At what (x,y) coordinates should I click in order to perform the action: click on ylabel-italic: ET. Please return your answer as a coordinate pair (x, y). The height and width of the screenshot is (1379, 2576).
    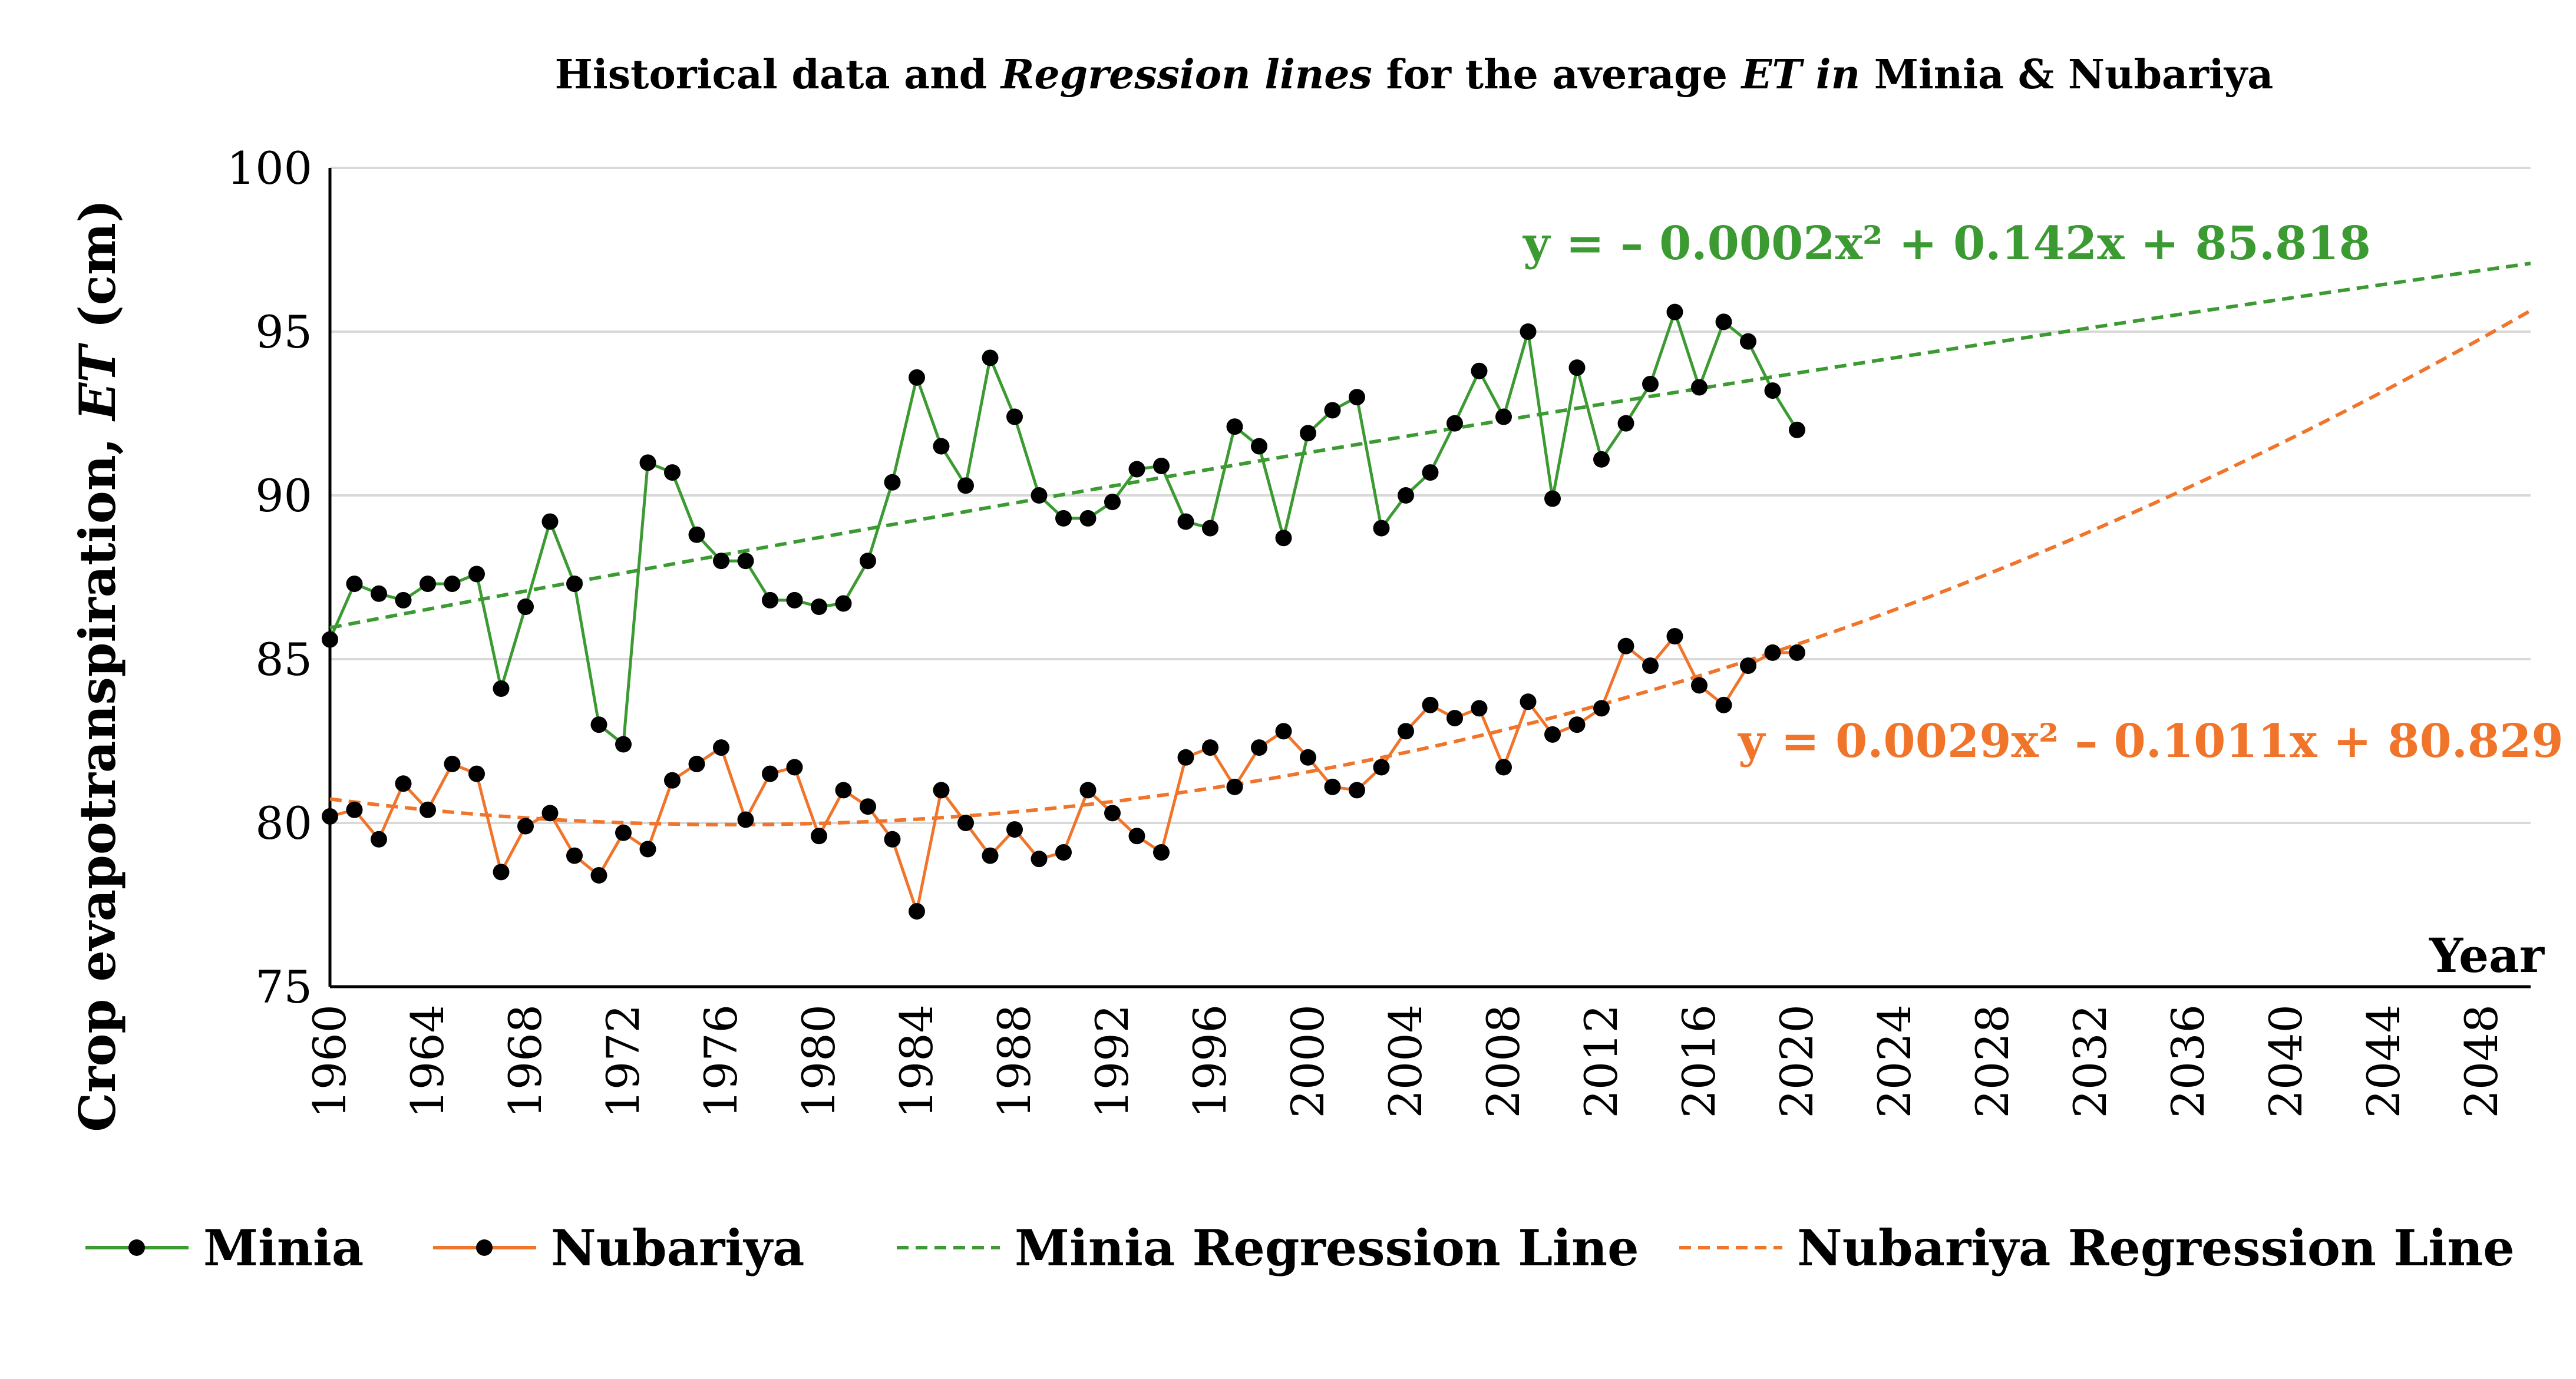
    Looking at the image, I should click on (98, 382).